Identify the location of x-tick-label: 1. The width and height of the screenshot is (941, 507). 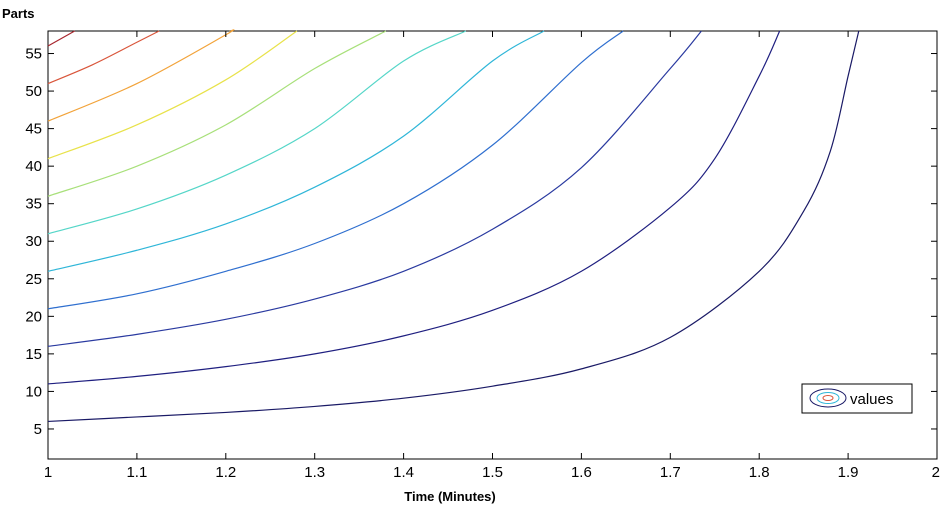
(48, 472).